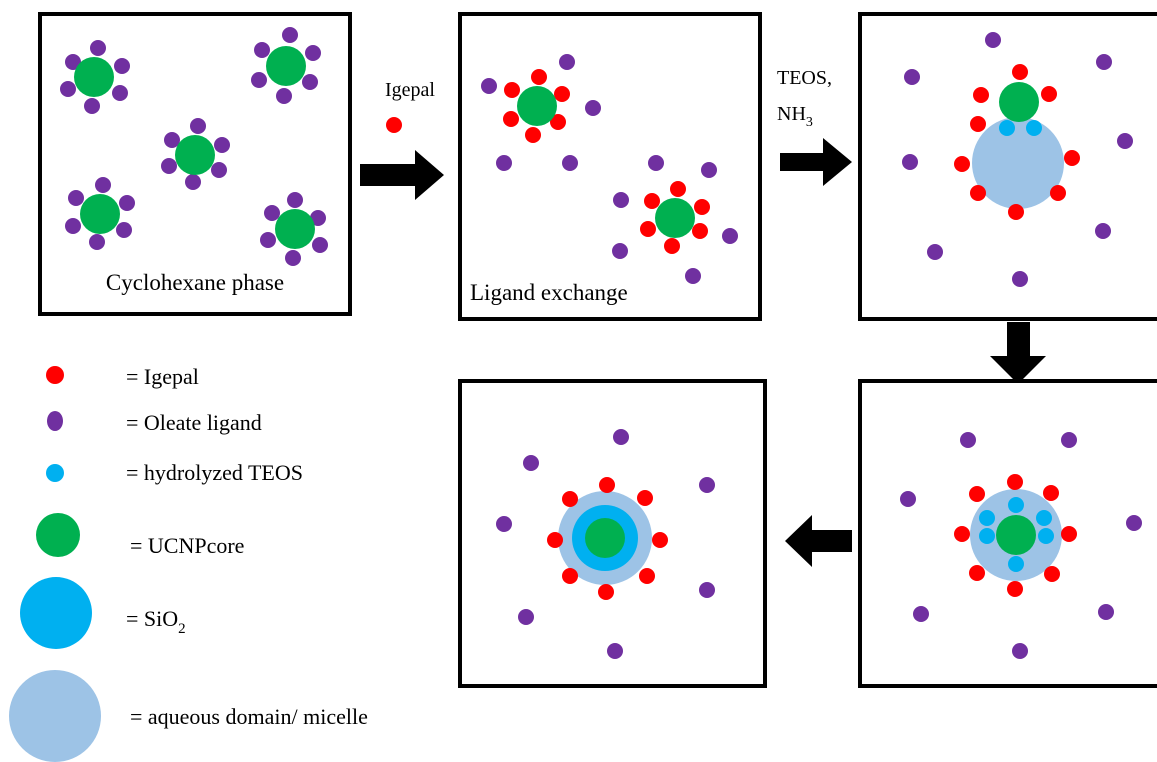  What do you see at coordinates (1018, 163) in the screenshot?
I see `micelle` at bounding box center [1018, 163].